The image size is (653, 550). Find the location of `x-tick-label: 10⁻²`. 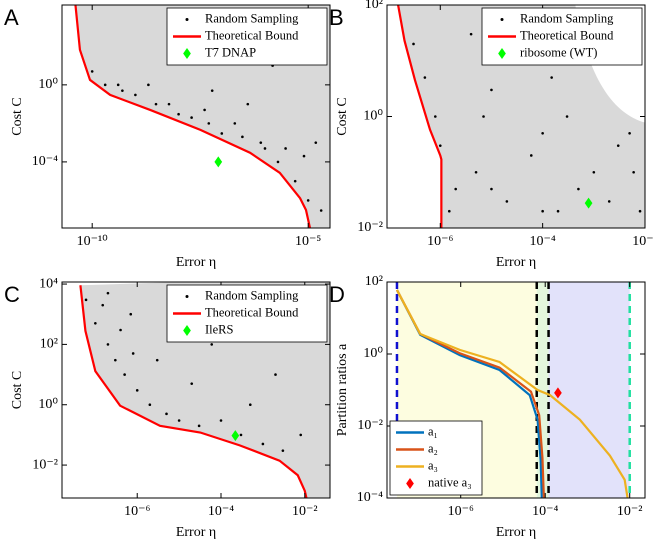

x-tick-label: 10⁻² is located at coordinates (642, 241).